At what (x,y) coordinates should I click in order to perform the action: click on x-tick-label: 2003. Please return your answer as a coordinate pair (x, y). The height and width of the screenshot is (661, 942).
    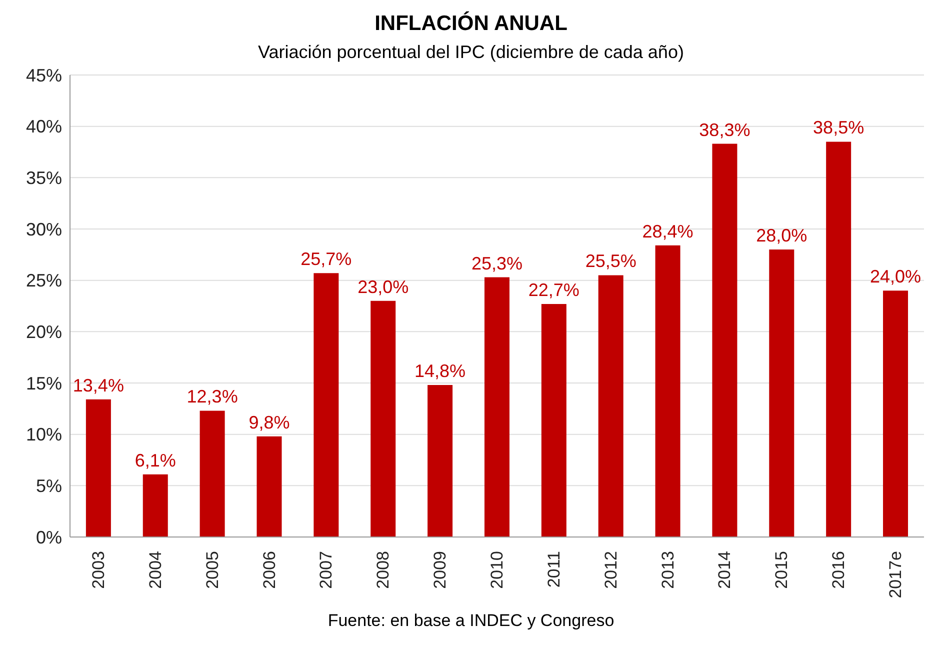
    Looking at the image, I should click on (98, 570).